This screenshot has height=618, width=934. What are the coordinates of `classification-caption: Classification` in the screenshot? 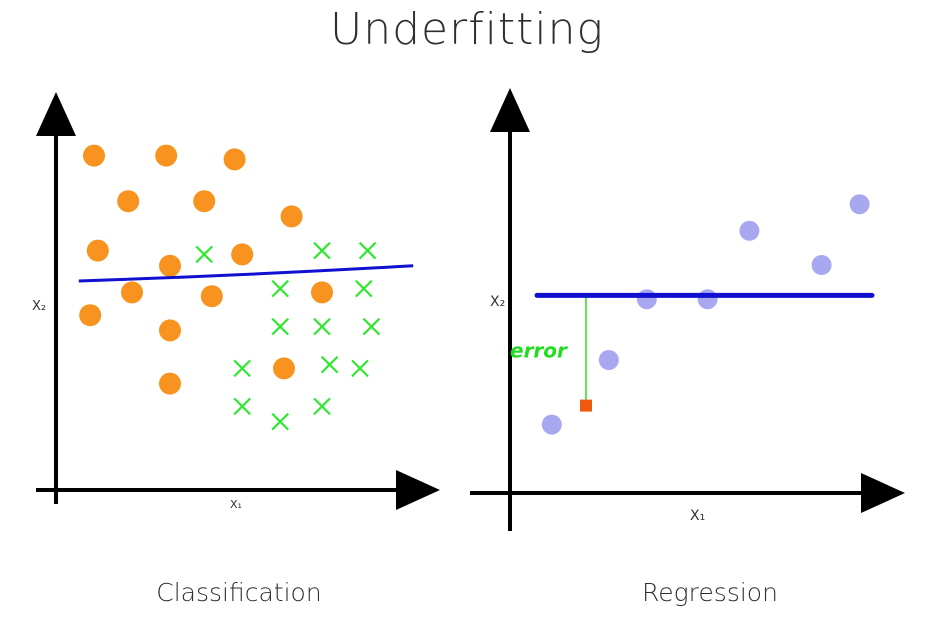 It's located at (239, 592).